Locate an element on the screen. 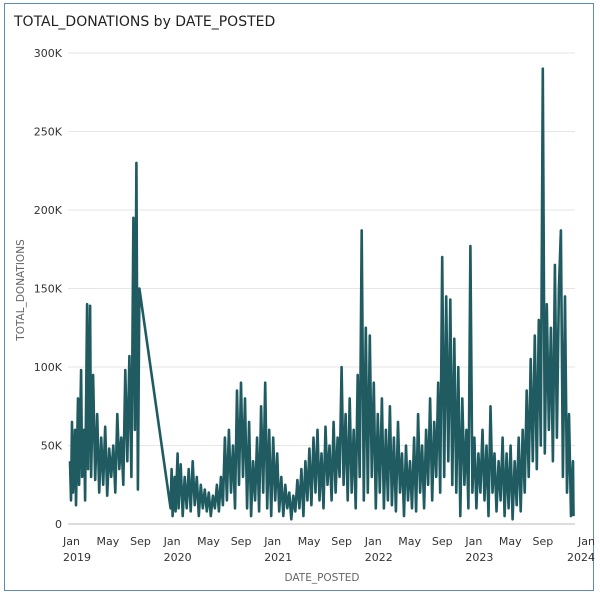 Image resolution: width=600 pixels, height=596 pixels. x-tick-year: 2021 is located at coordinates (278, 557).